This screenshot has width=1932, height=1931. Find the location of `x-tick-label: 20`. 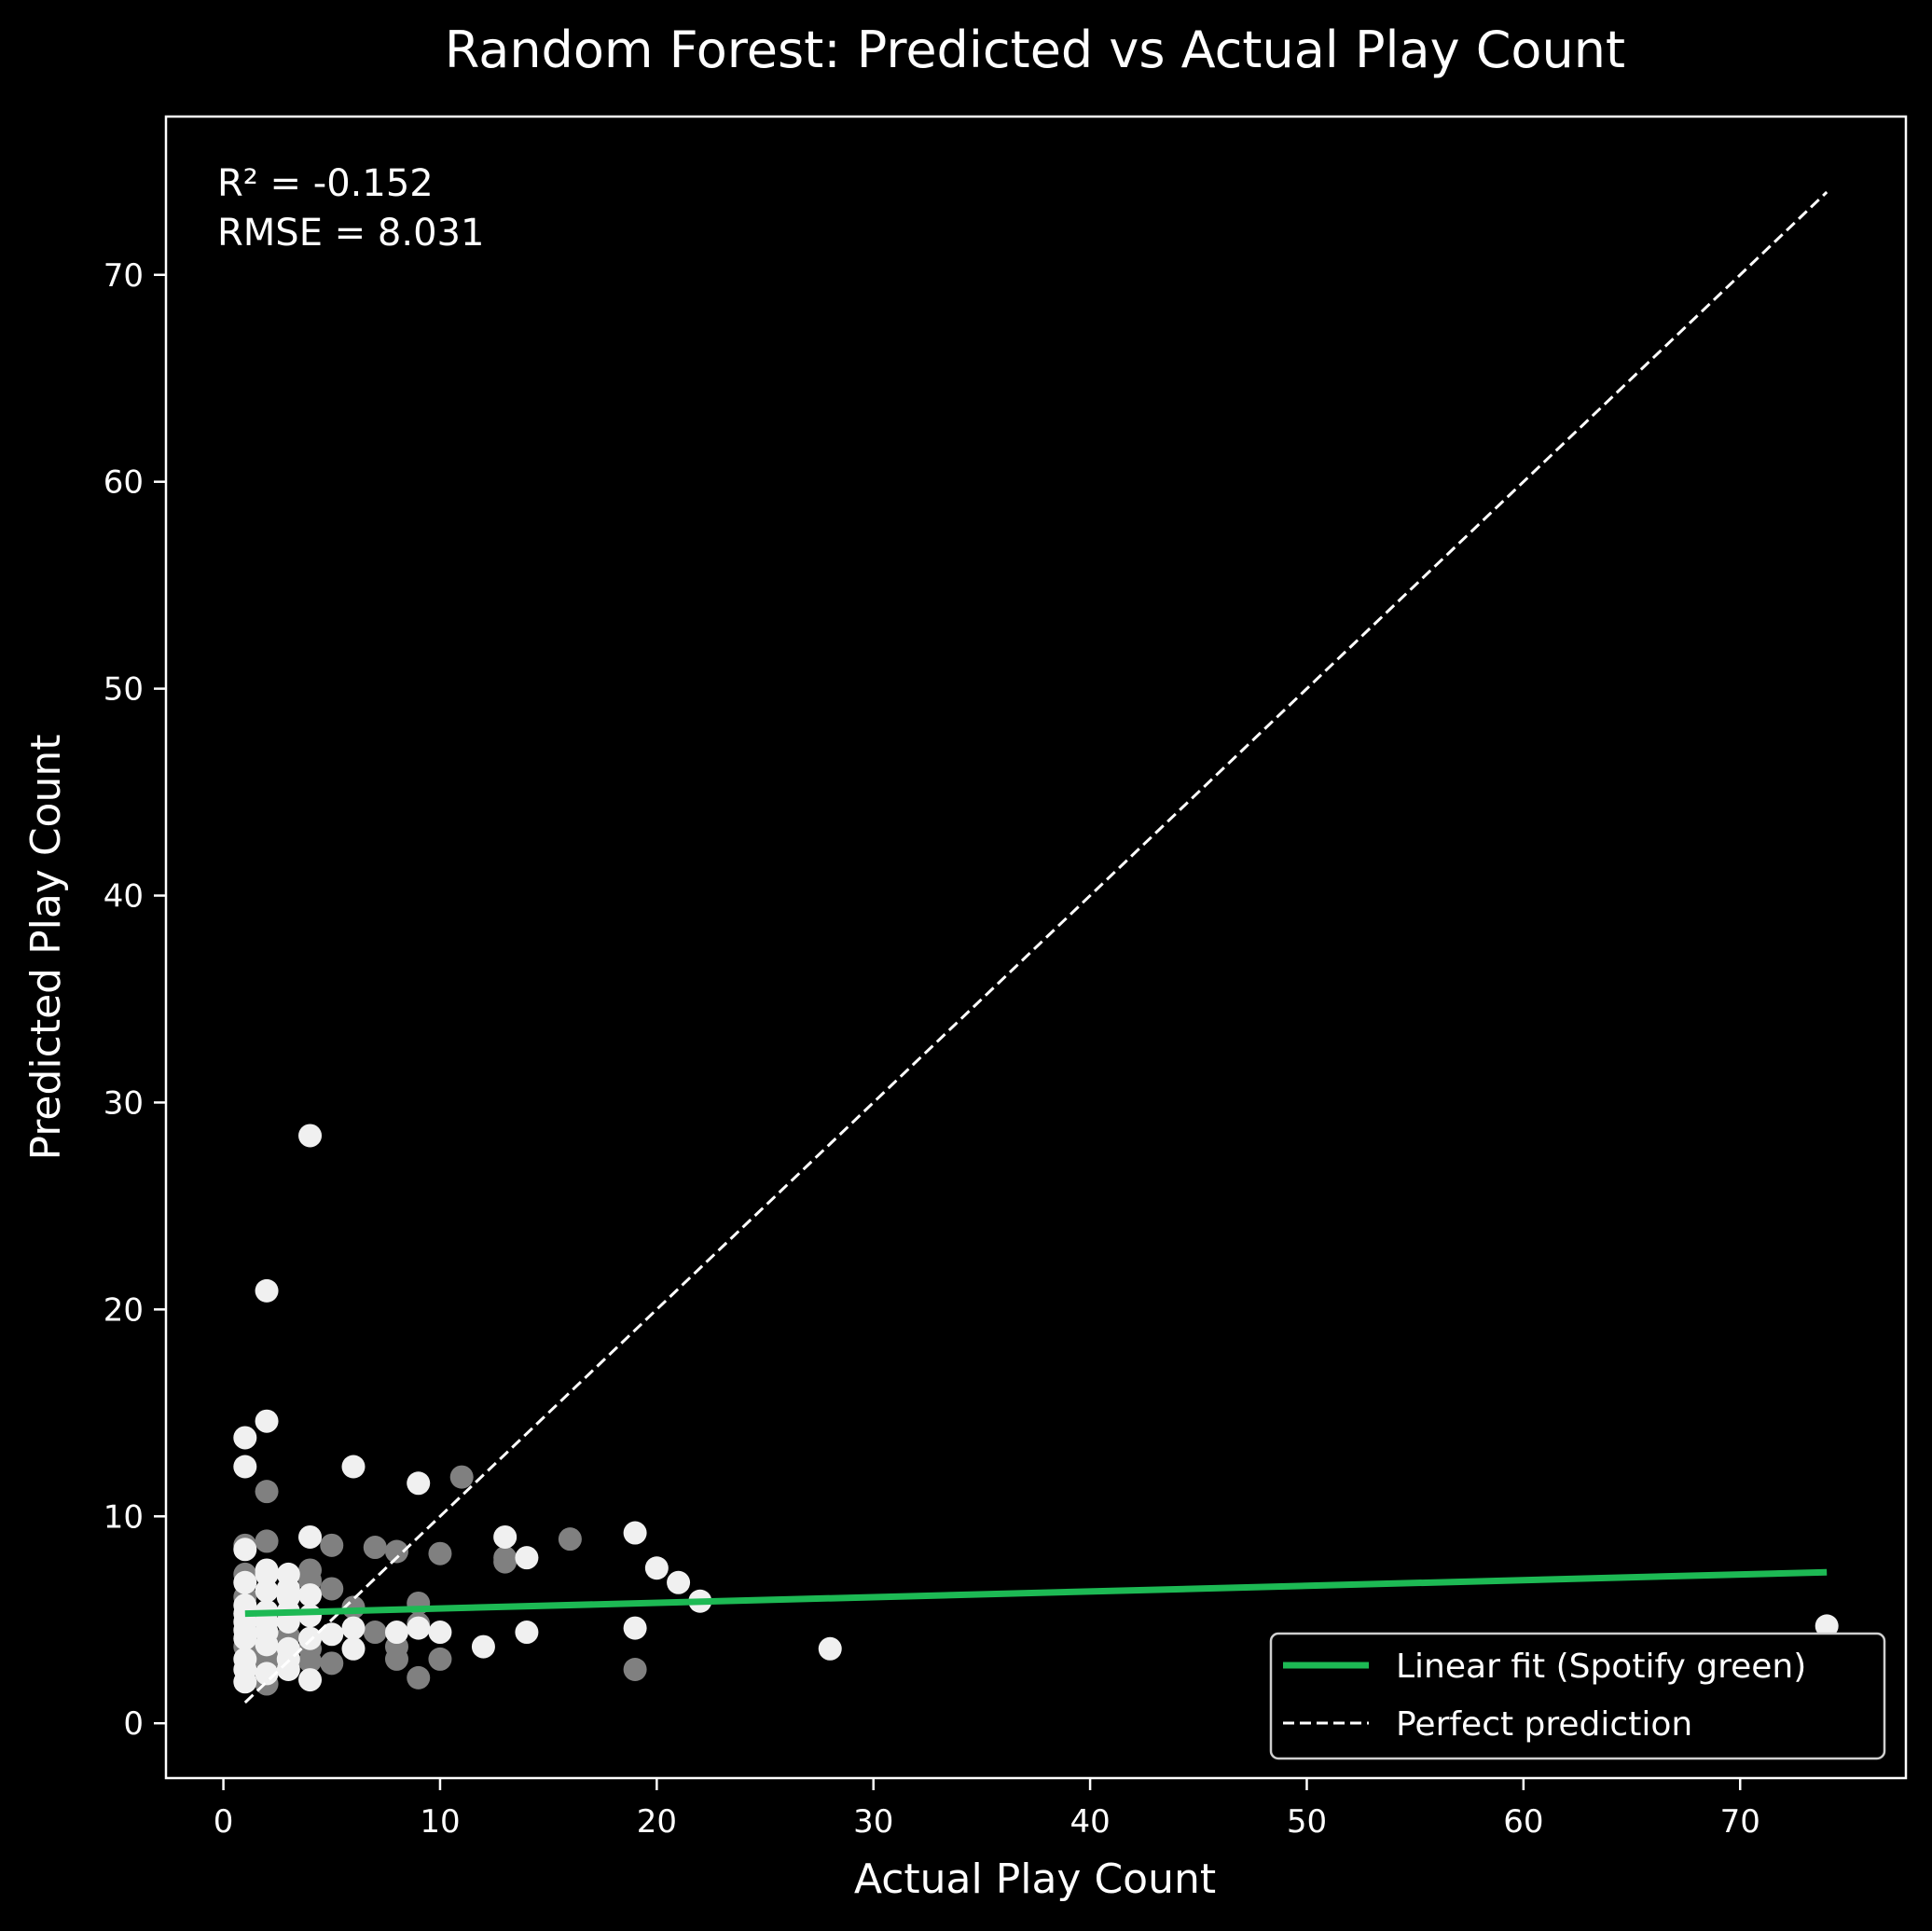

x-tick-label: 20 is located at coordinates (657, 1822).